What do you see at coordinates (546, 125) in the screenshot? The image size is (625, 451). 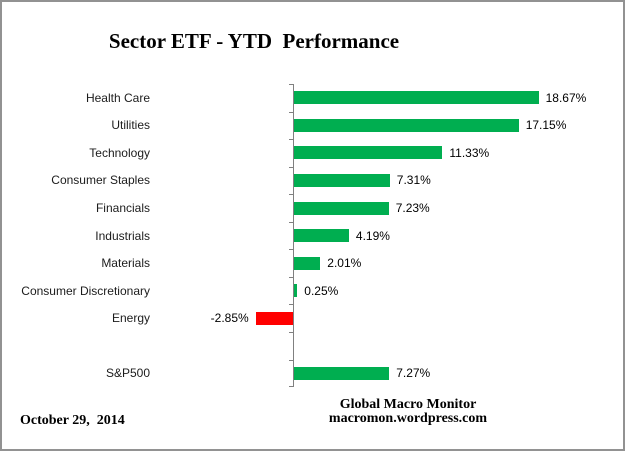 I see `value-label: 17.15%` at bounding box center [546, 125].